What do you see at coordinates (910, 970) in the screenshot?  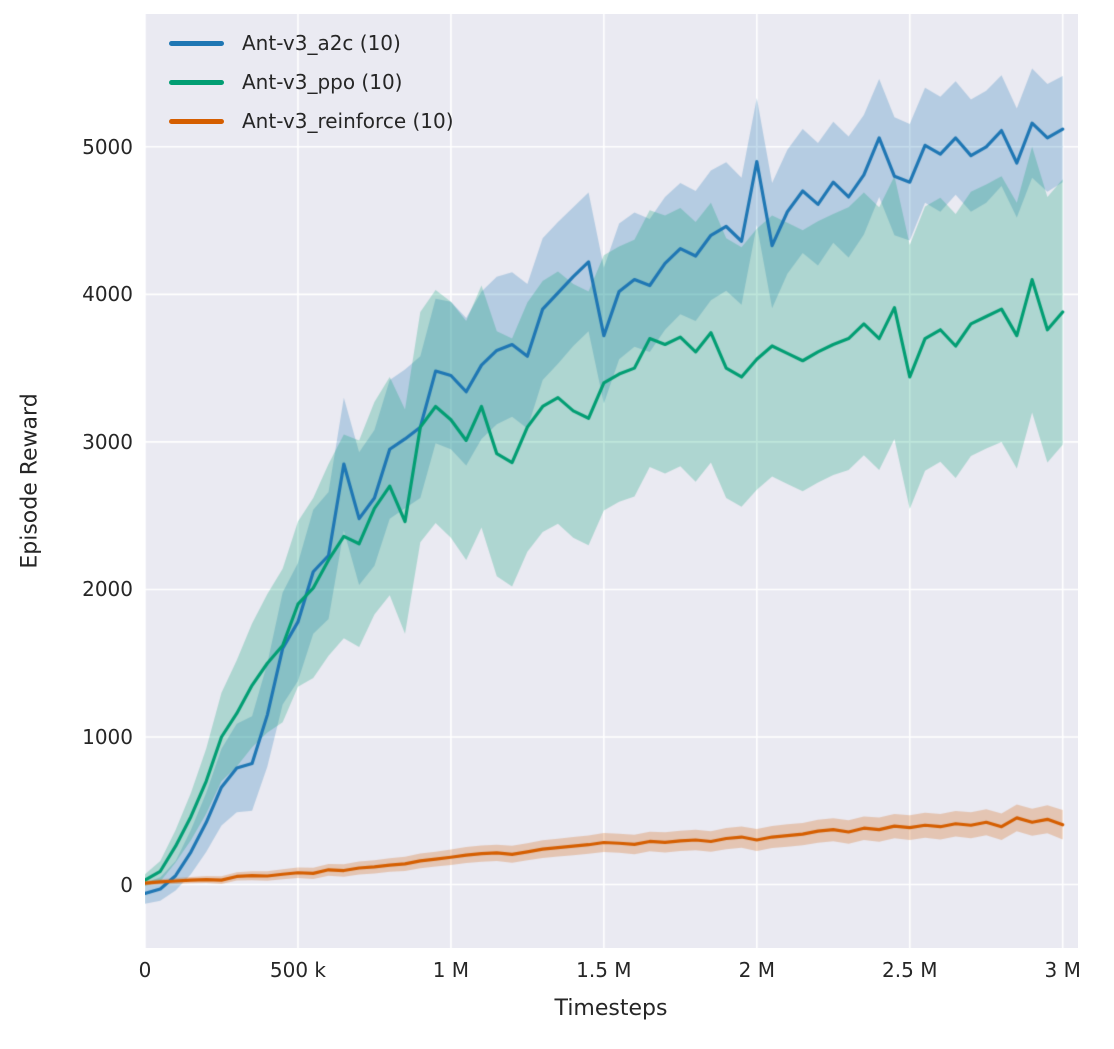 I see `x-tick-label: 2.5 M` at bounding box center [910, 970].